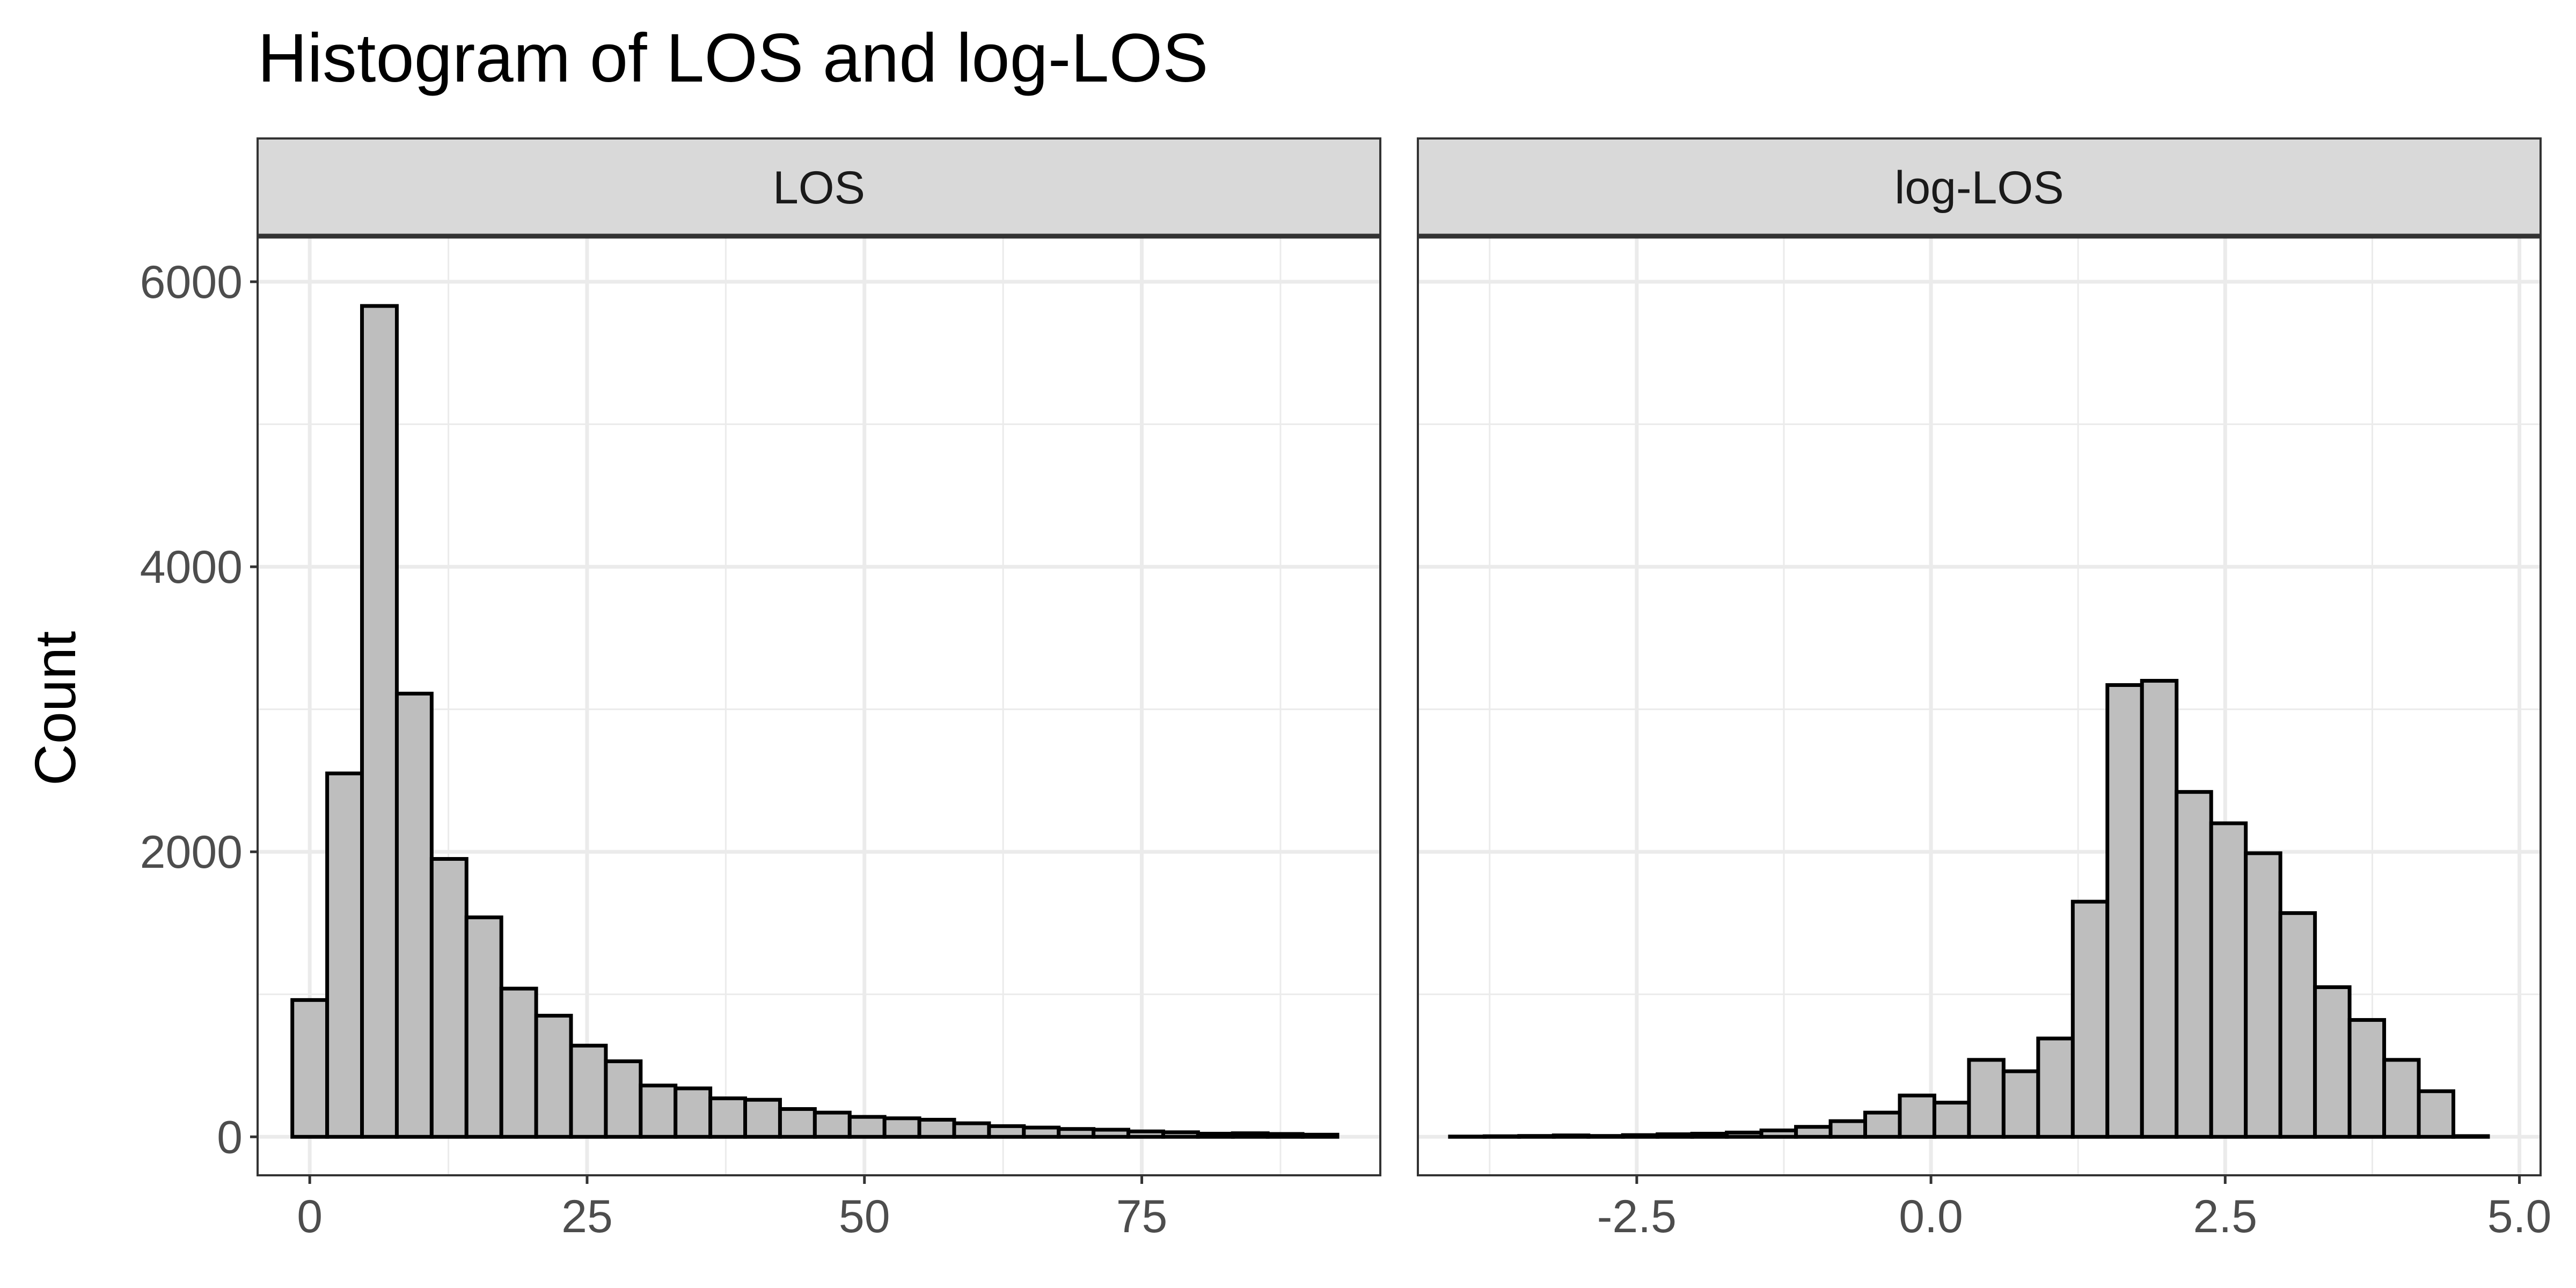 This screenshot has width=2576, height=1288. I want to click on x-tick-label: 25, so click(587, 1216).